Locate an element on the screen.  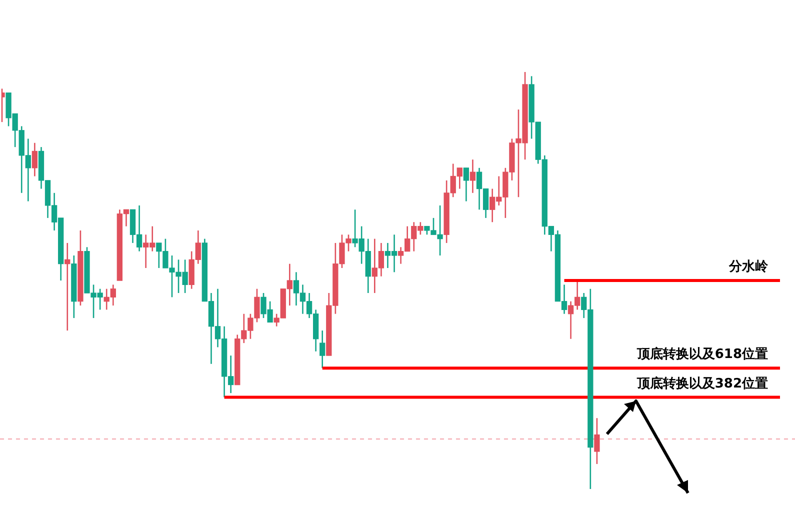
series-label: 顶底转换以及382位置 is located at coordinates (702, 383).